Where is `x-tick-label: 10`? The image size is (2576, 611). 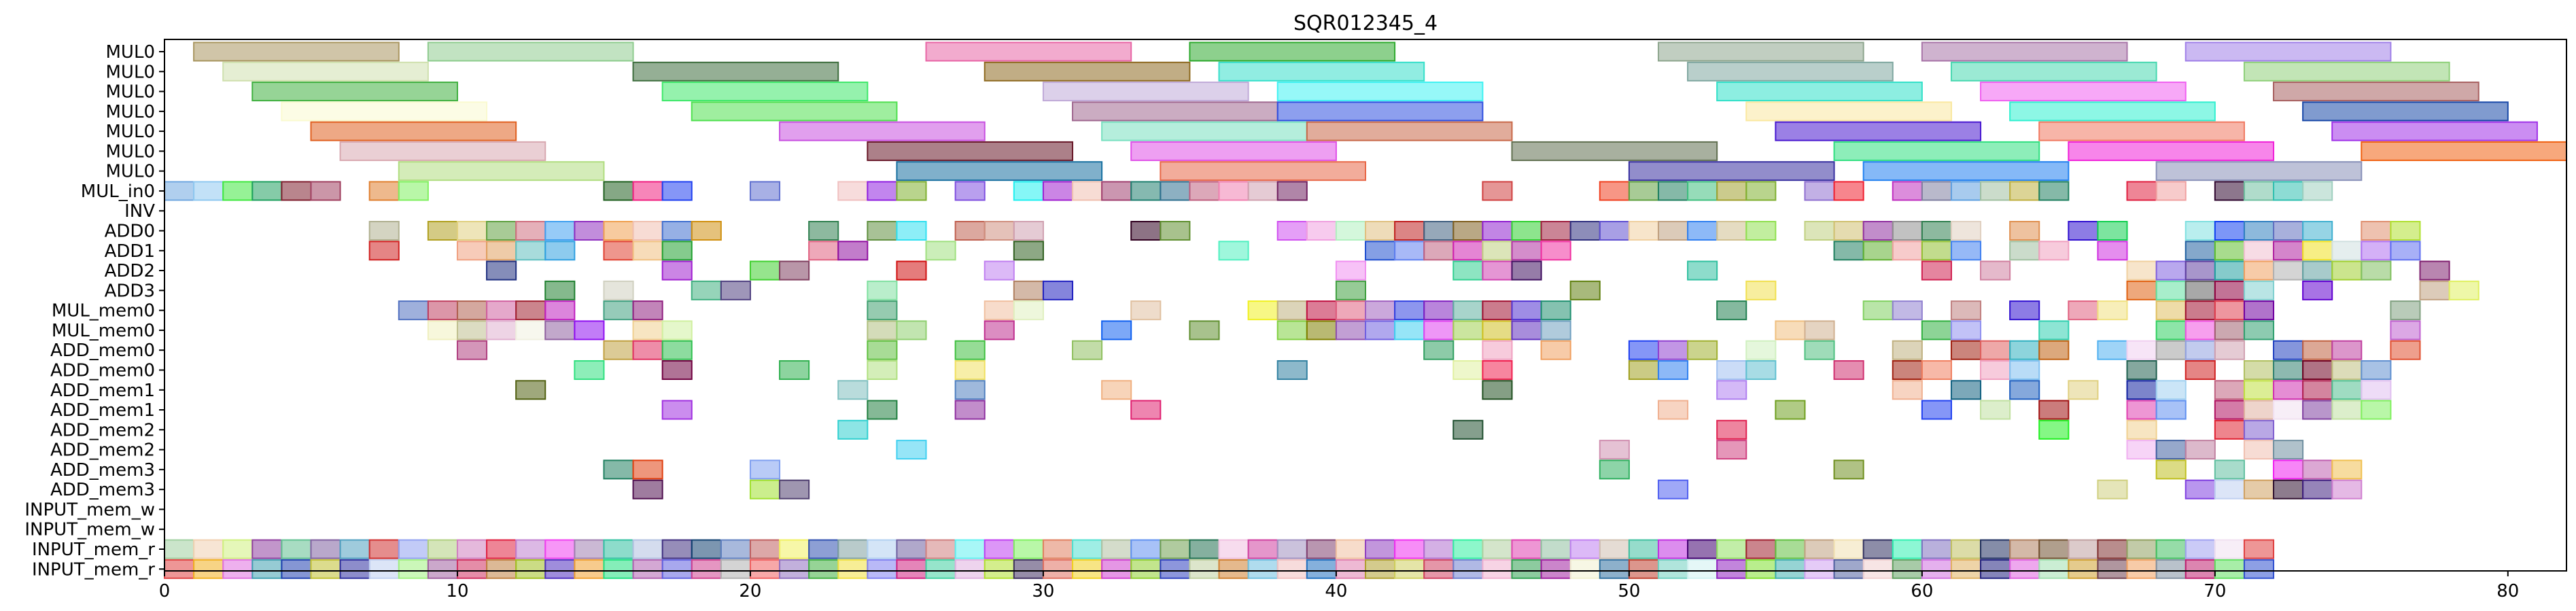 x-tick-label: 10 is located at coordinates (457, 591).